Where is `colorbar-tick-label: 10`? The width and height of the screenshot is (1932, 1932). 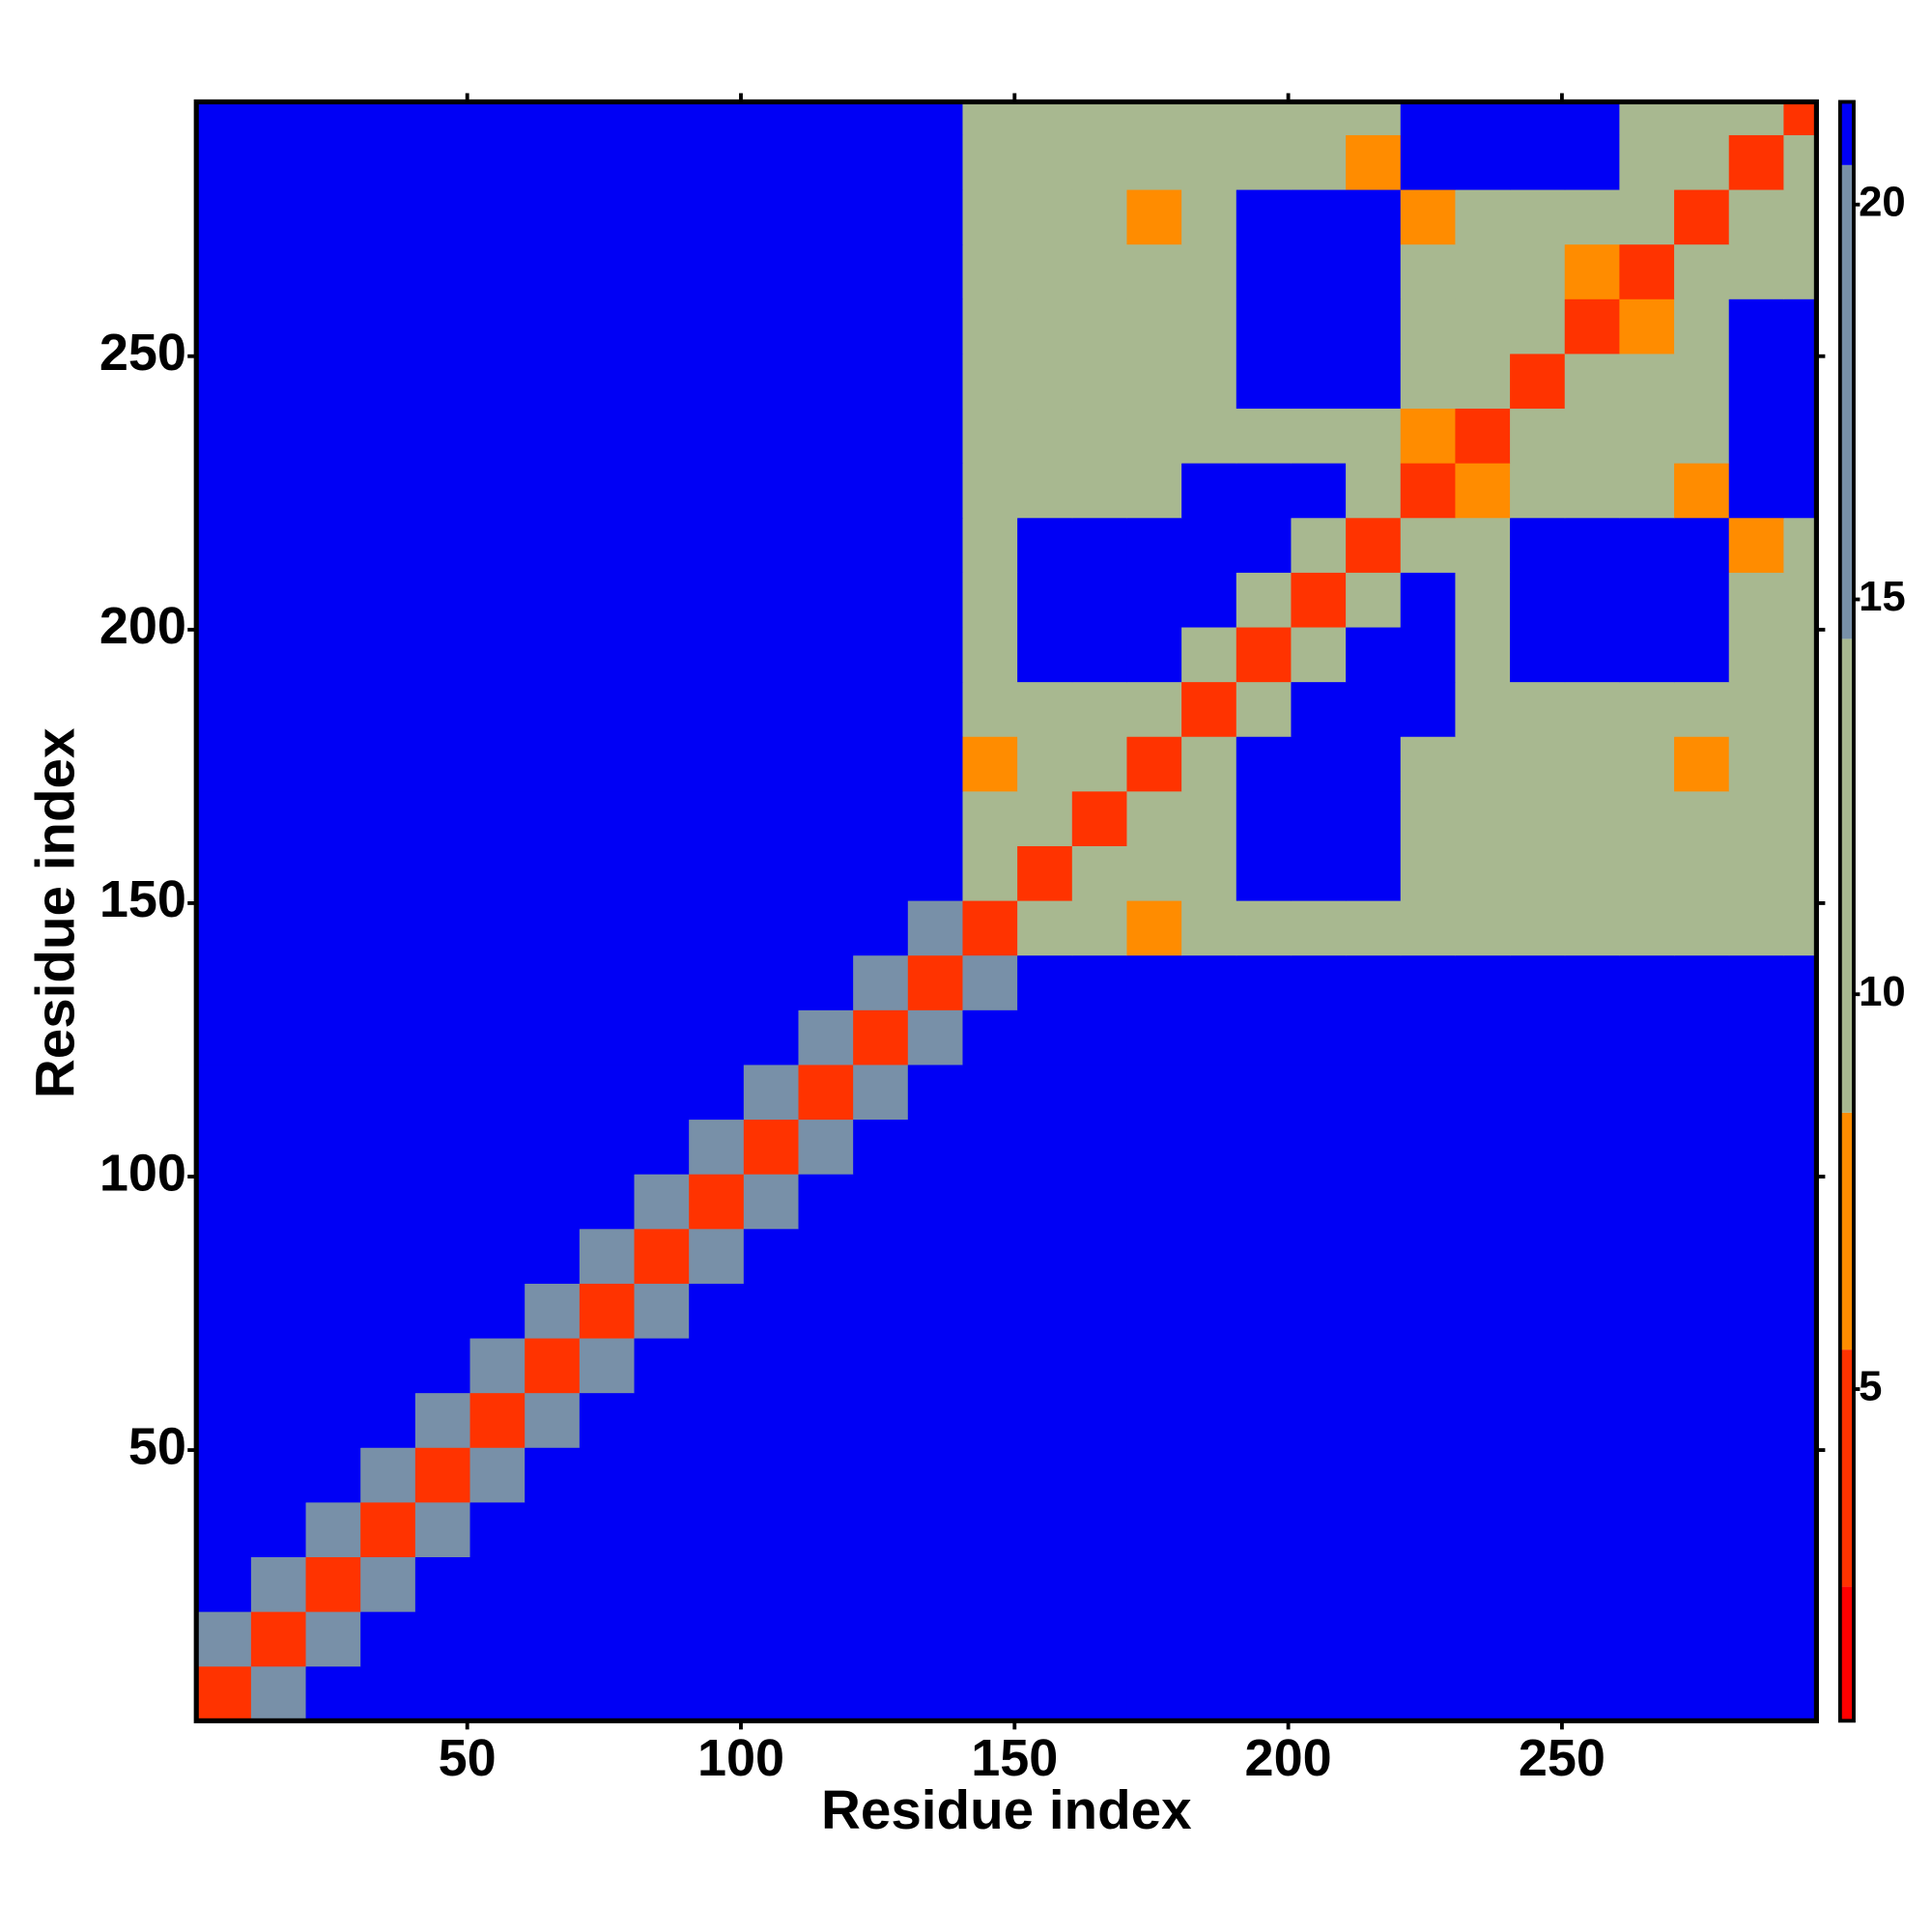 colorbar-tick-label: 10 is located at coordinates (1882, 992).